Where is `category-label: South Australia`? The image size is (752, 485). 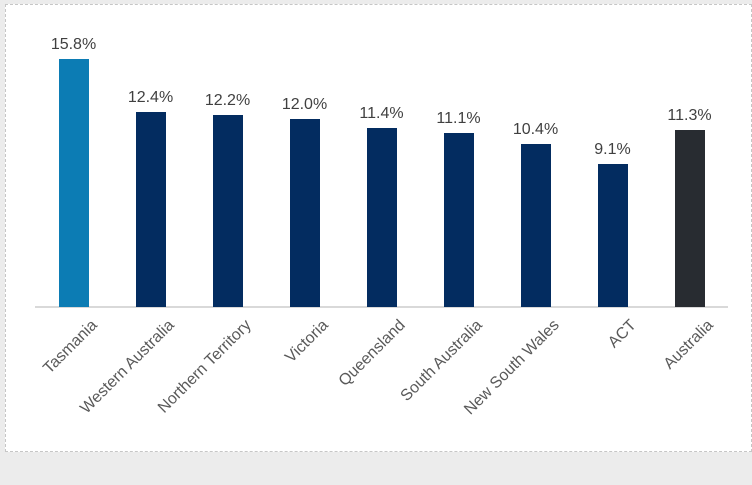 category-label: South Australia is located at coordinates (441, 360).